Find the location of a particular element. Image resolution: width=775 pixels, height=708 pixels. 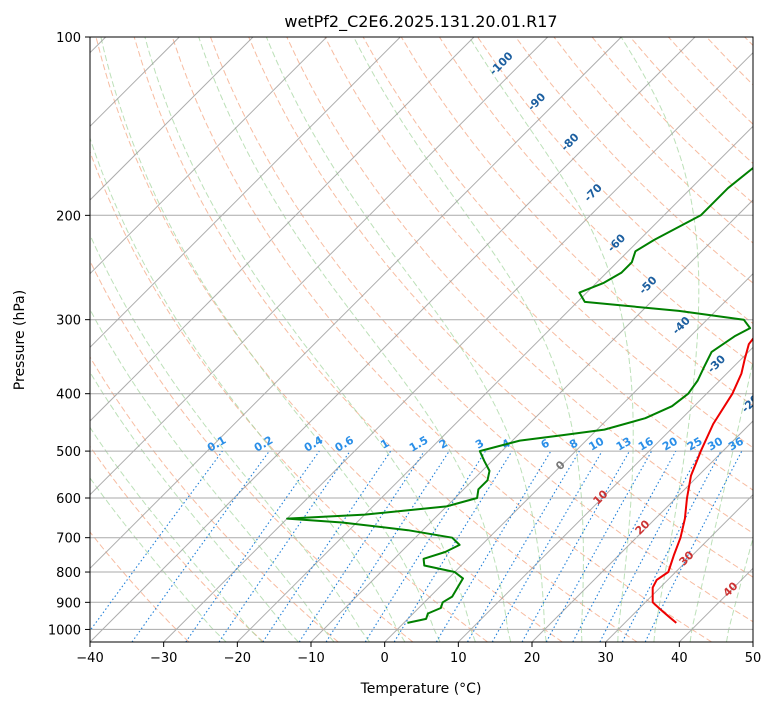

x-tick-label: 0 is located at coordinates (385, 658).